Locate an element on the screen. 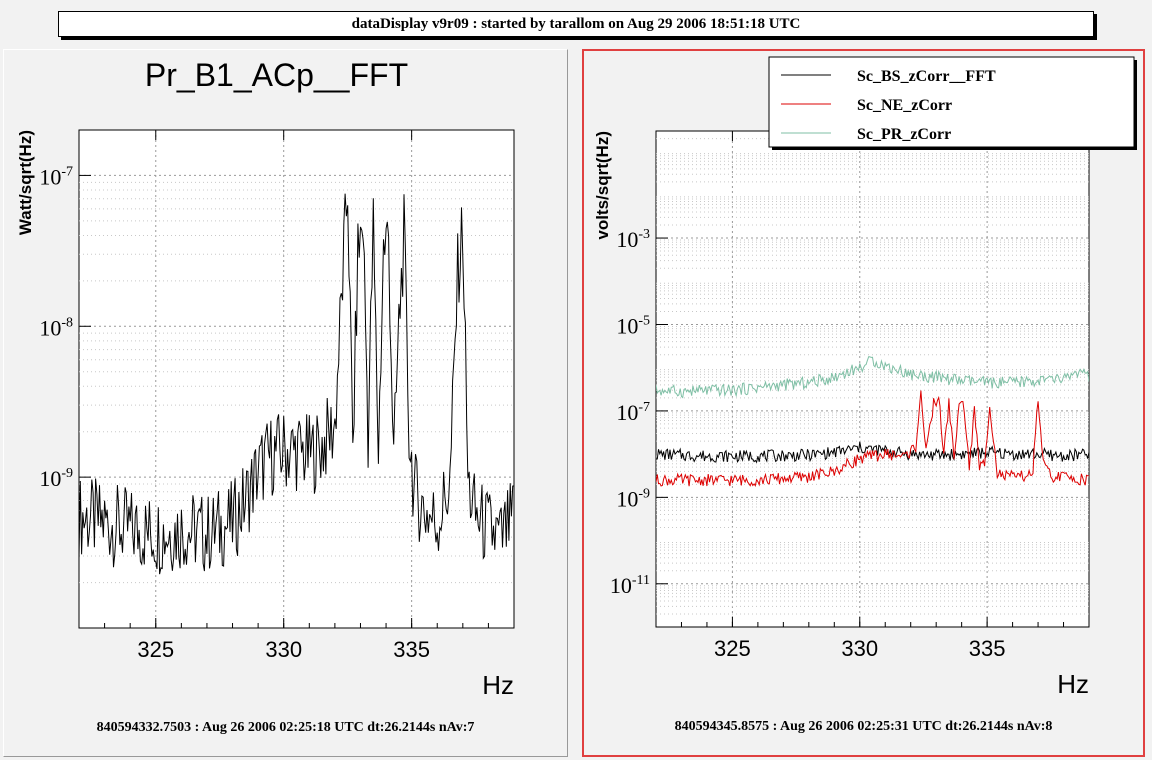  y-tick-label: 10⁻³ is located at coordinates (633, 239).